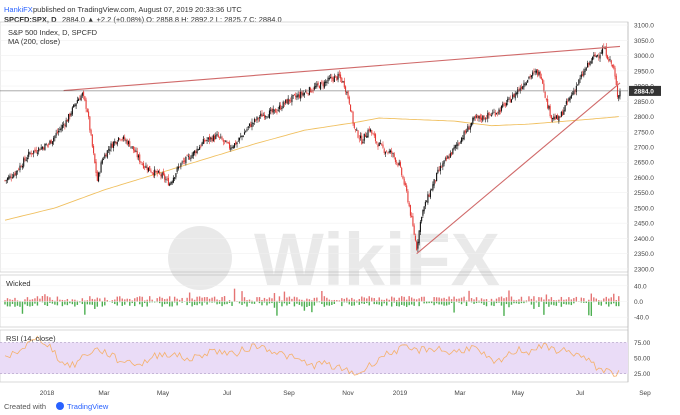 Image resolution: width=680 pixels, height=415 pixels. Describe the element at coordinates (163, 393) in the screenshot. I see `time-tick-label: May` at that location.